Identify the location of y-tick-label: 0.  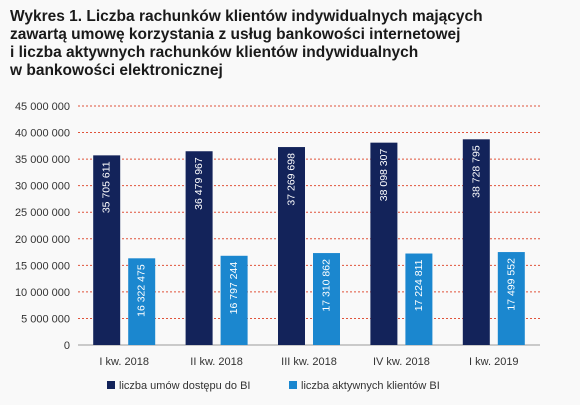
(67, 346).